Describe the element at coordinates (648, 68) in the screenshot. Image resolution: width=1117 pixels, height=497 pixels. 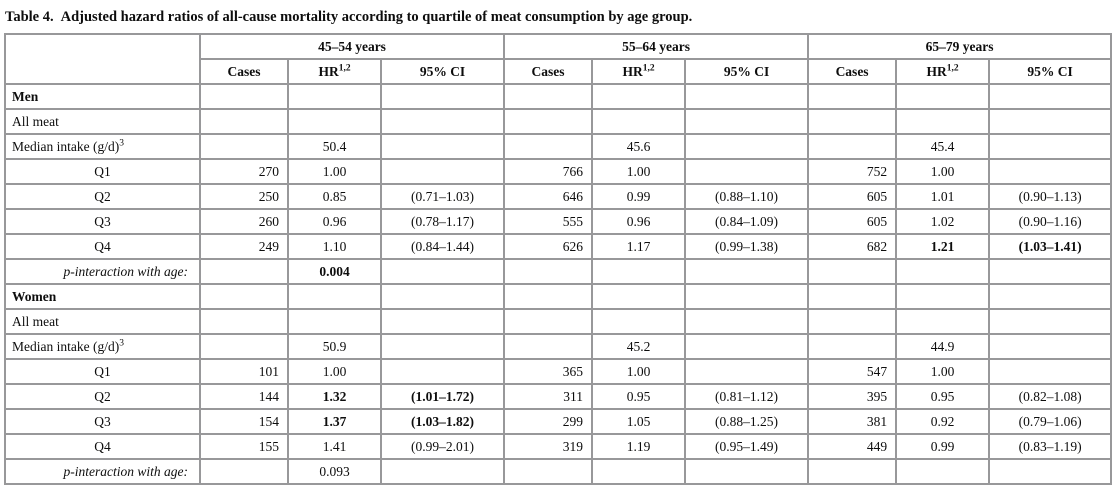
I see `hr-footnote-superscript: 1,2` at that location.